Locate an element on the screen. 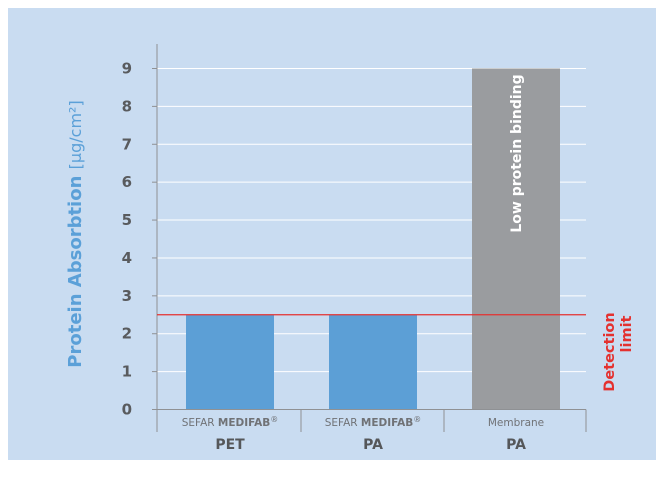  y-tick-label: 3 is located at coordinates (127, 296).